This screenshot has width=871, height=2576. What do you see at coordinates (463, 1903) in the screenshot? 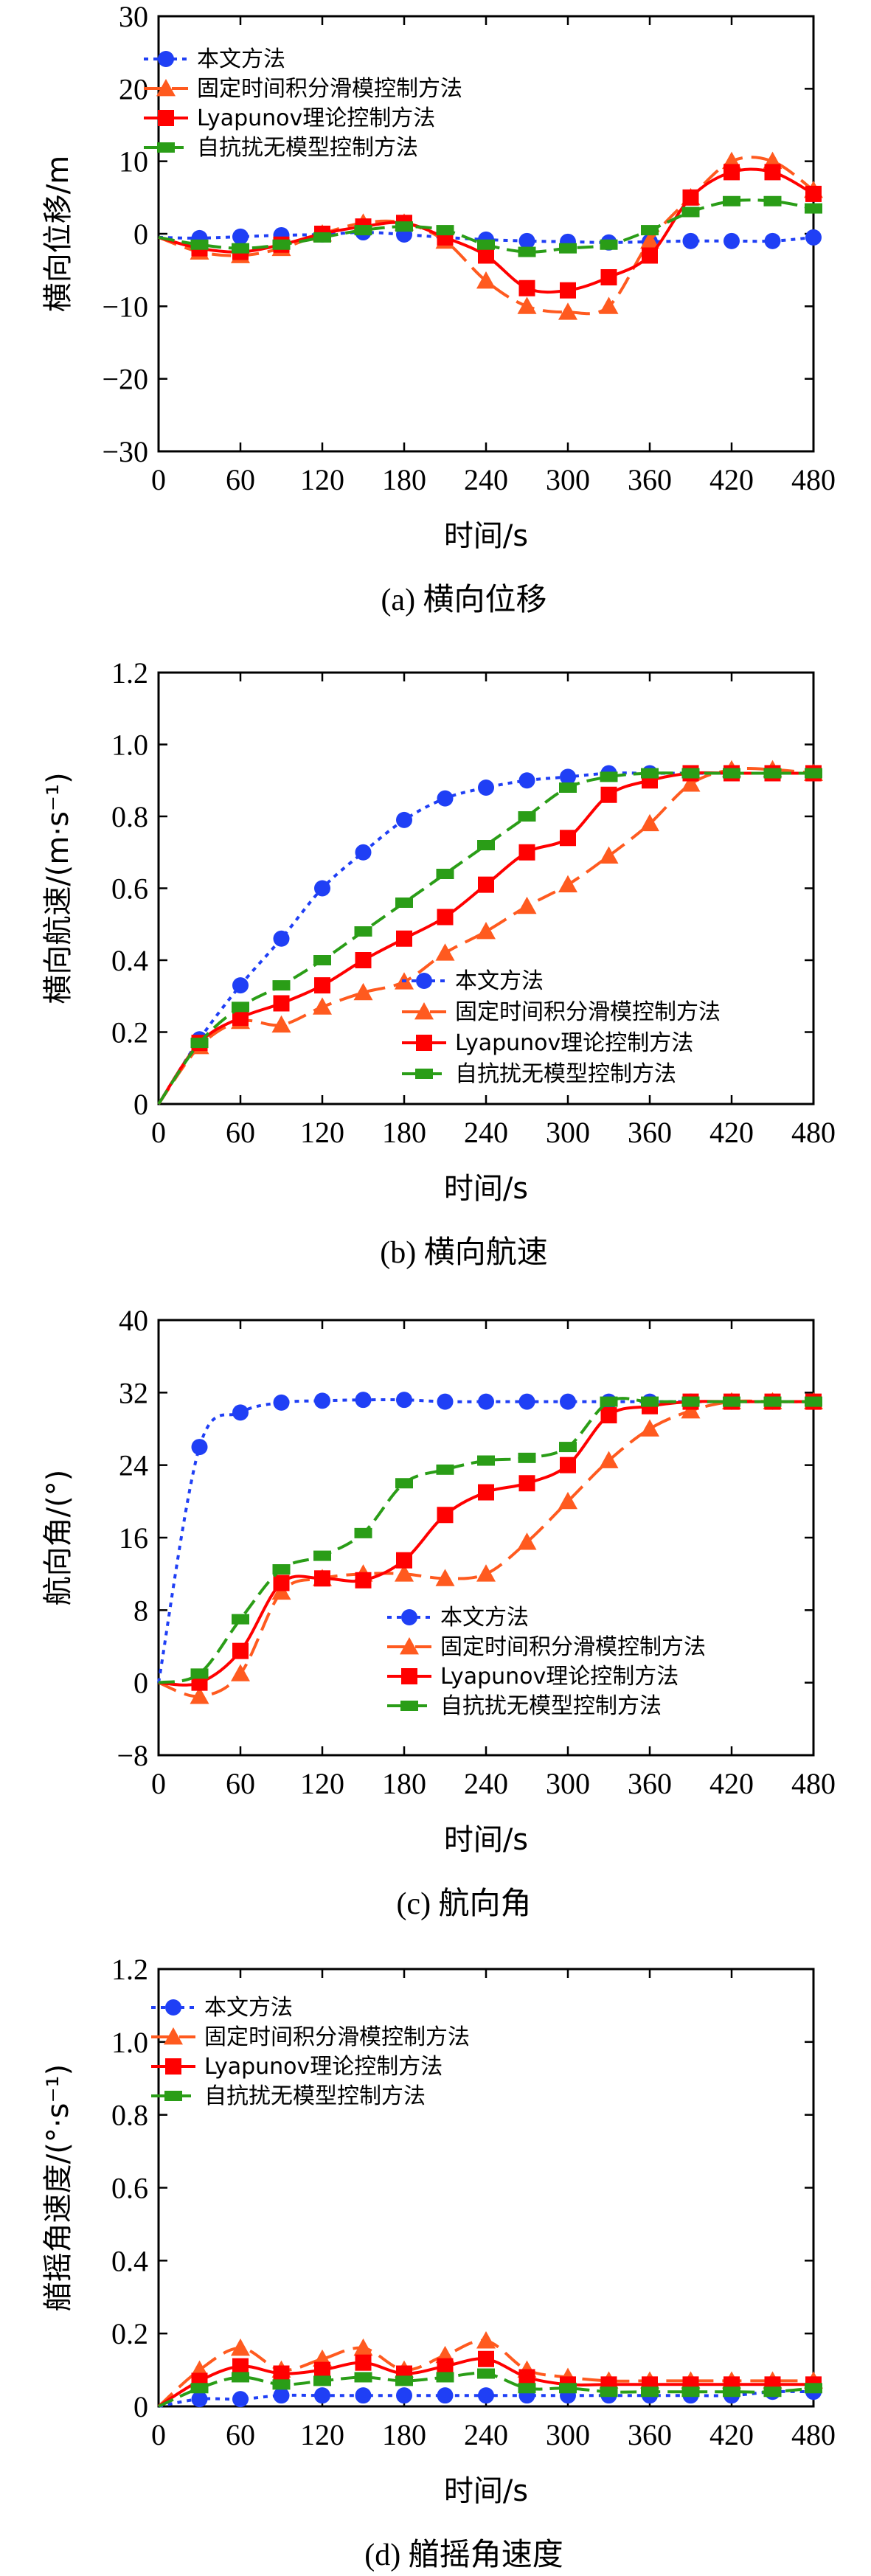
I see `panel-caption: (c) 航向角` at bounding box center [463, 1903].